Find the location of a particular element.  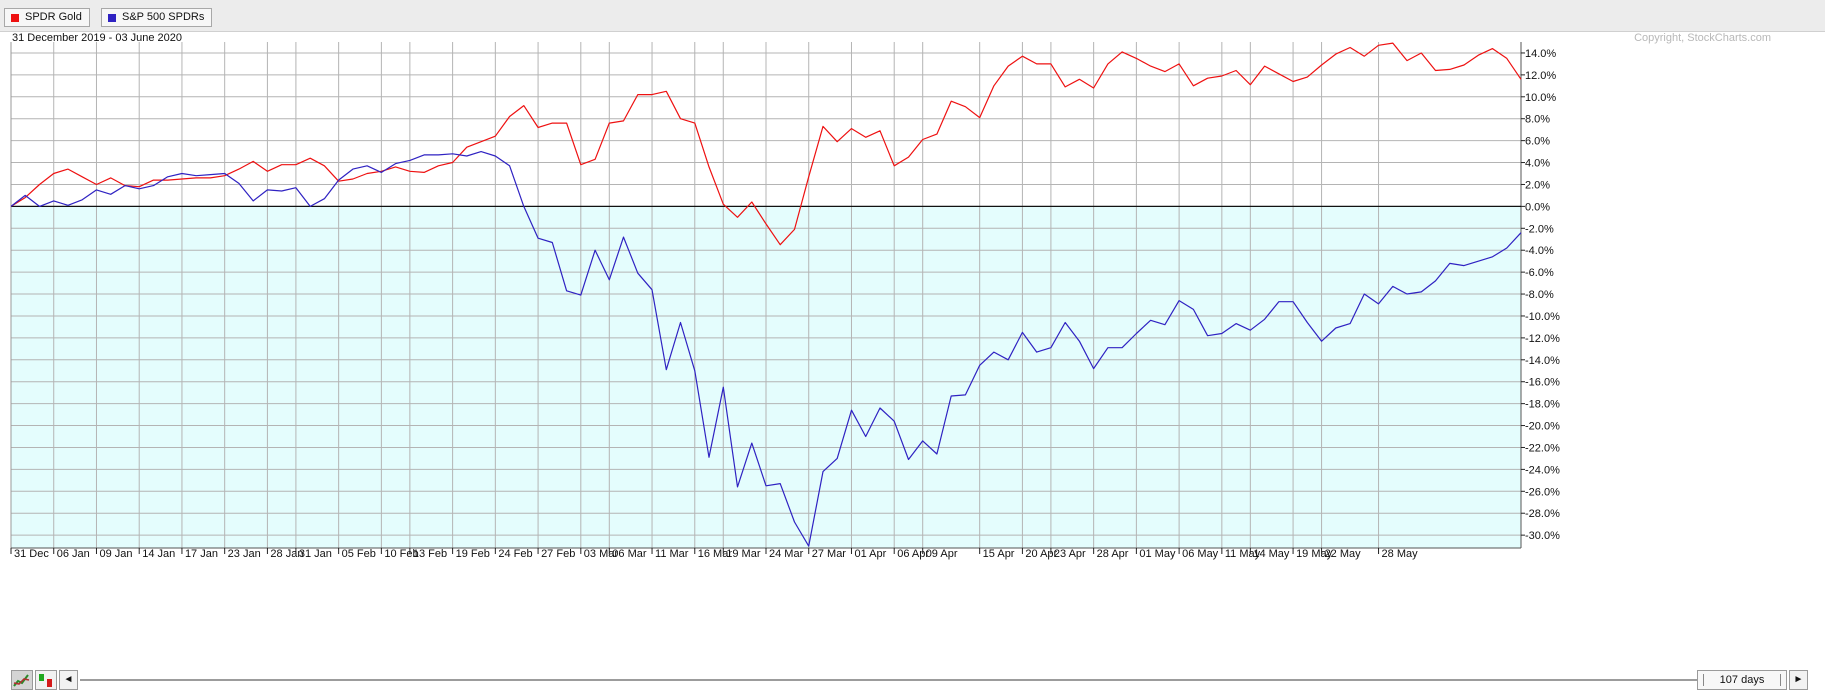

x-tick-label: 11 Mar is located at coordinates (672, 554).